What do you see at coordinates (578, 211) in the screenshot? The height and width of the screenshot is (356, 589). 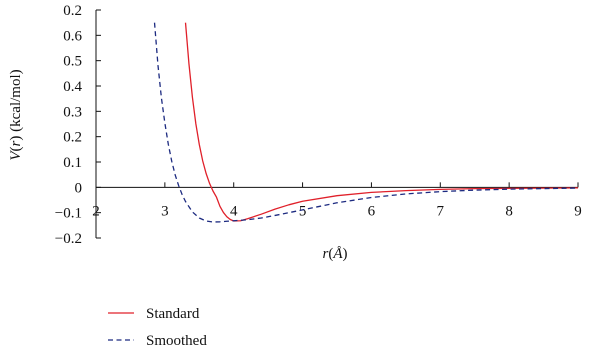 I see `x-tick-label: 9` at bounding box center [578, 211].